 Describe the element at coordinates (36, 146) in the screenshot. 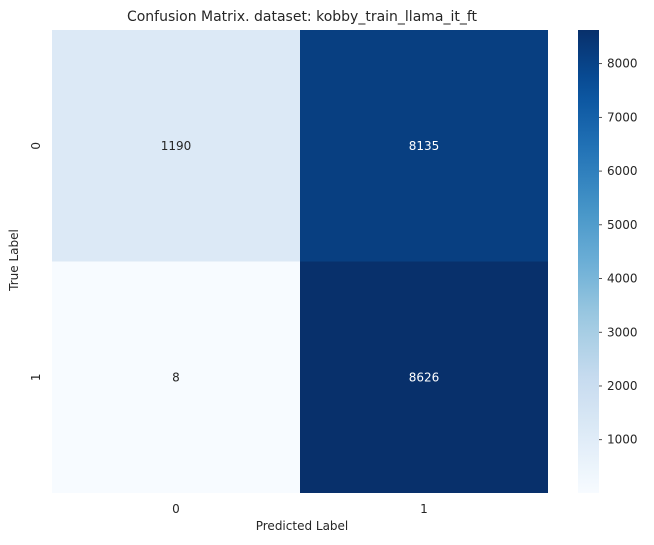

I see `y-tick-label-0: 0` at that location.